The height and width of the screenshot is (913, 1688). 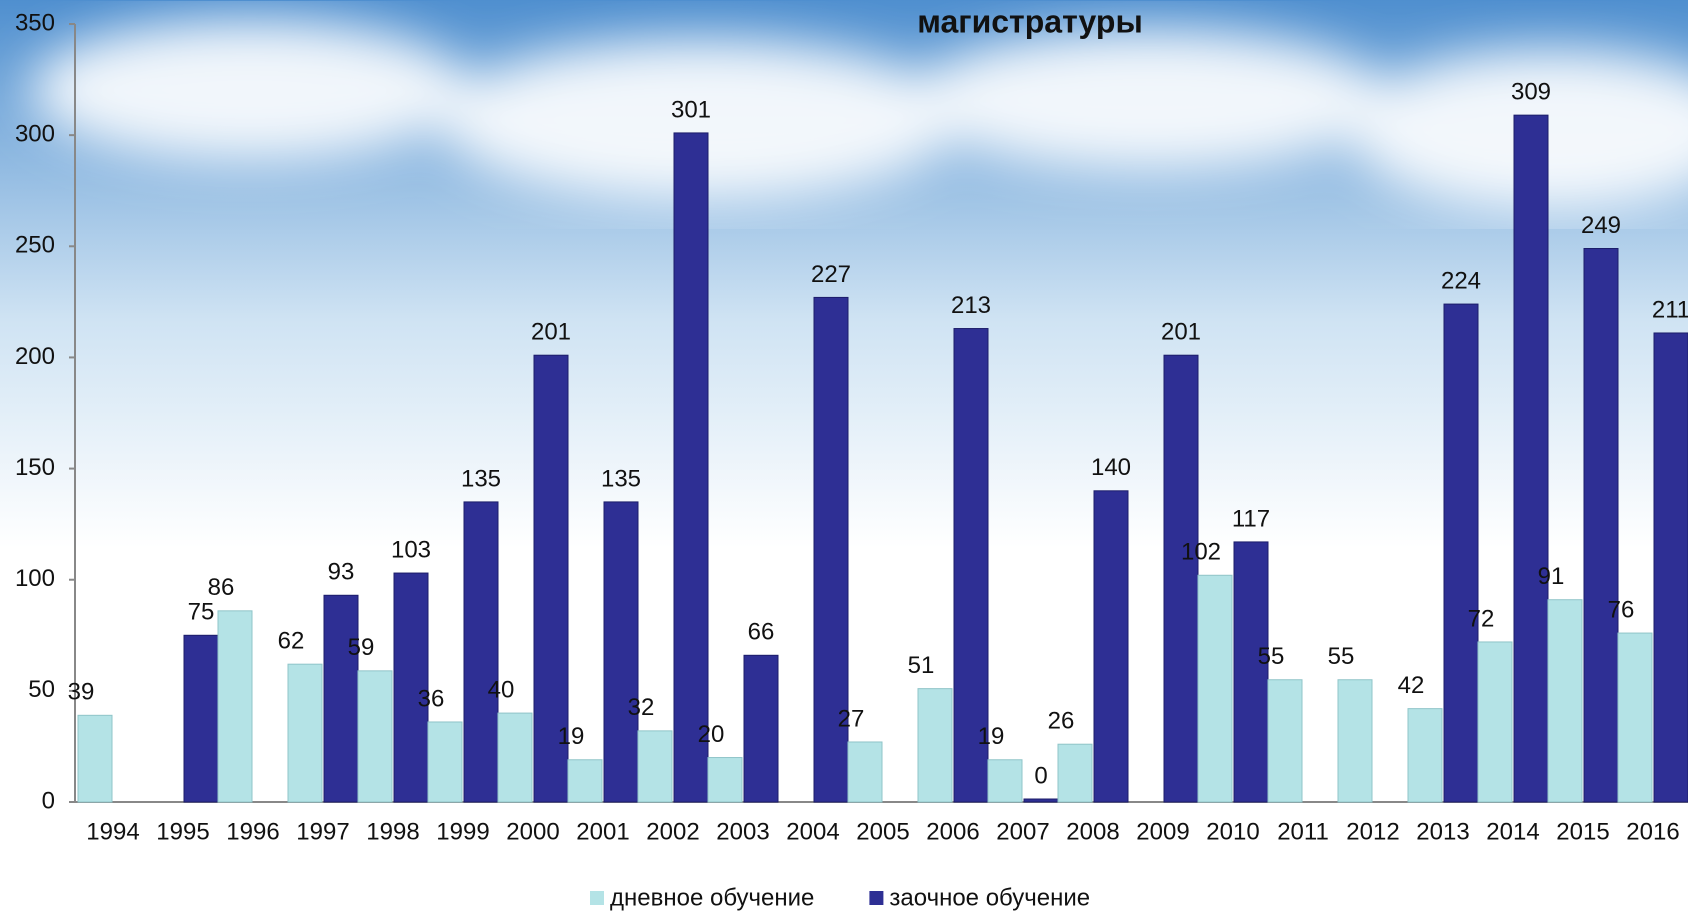 I want to click on value-label: 62, so click(x=291, y=641).